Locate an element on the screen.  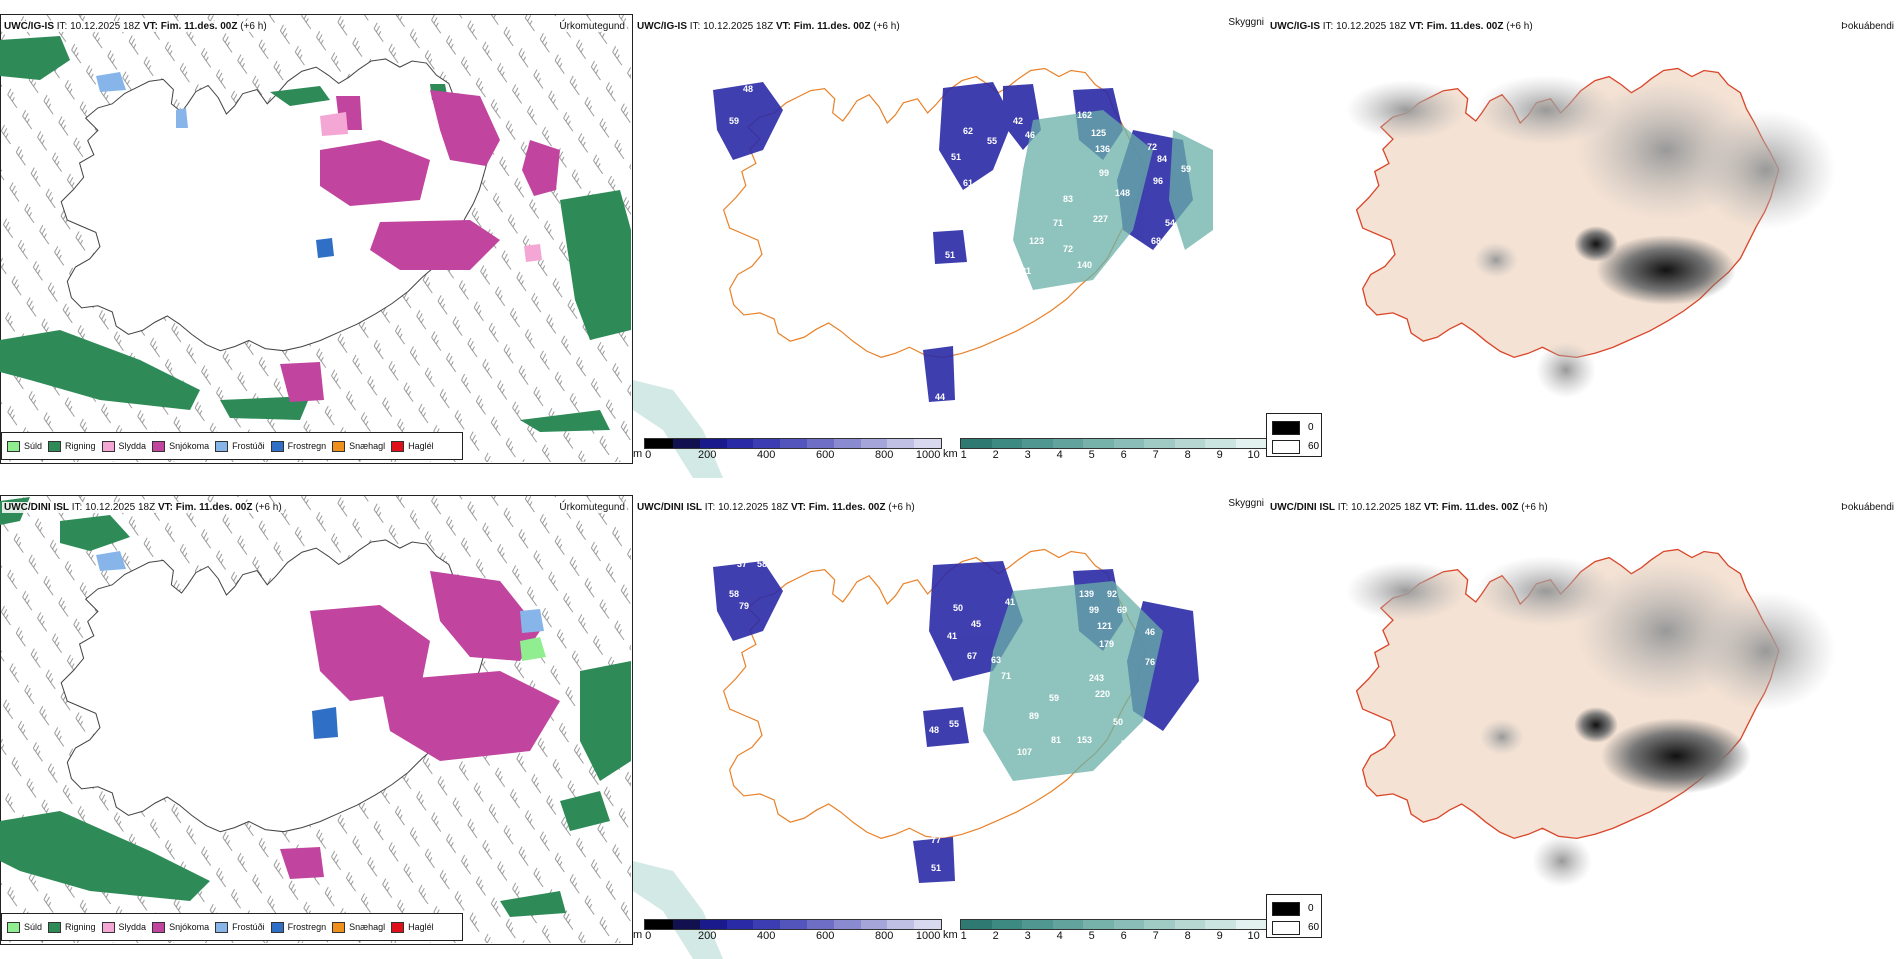
fog-legend: 0 60 is located at coordinates (1294, 435).